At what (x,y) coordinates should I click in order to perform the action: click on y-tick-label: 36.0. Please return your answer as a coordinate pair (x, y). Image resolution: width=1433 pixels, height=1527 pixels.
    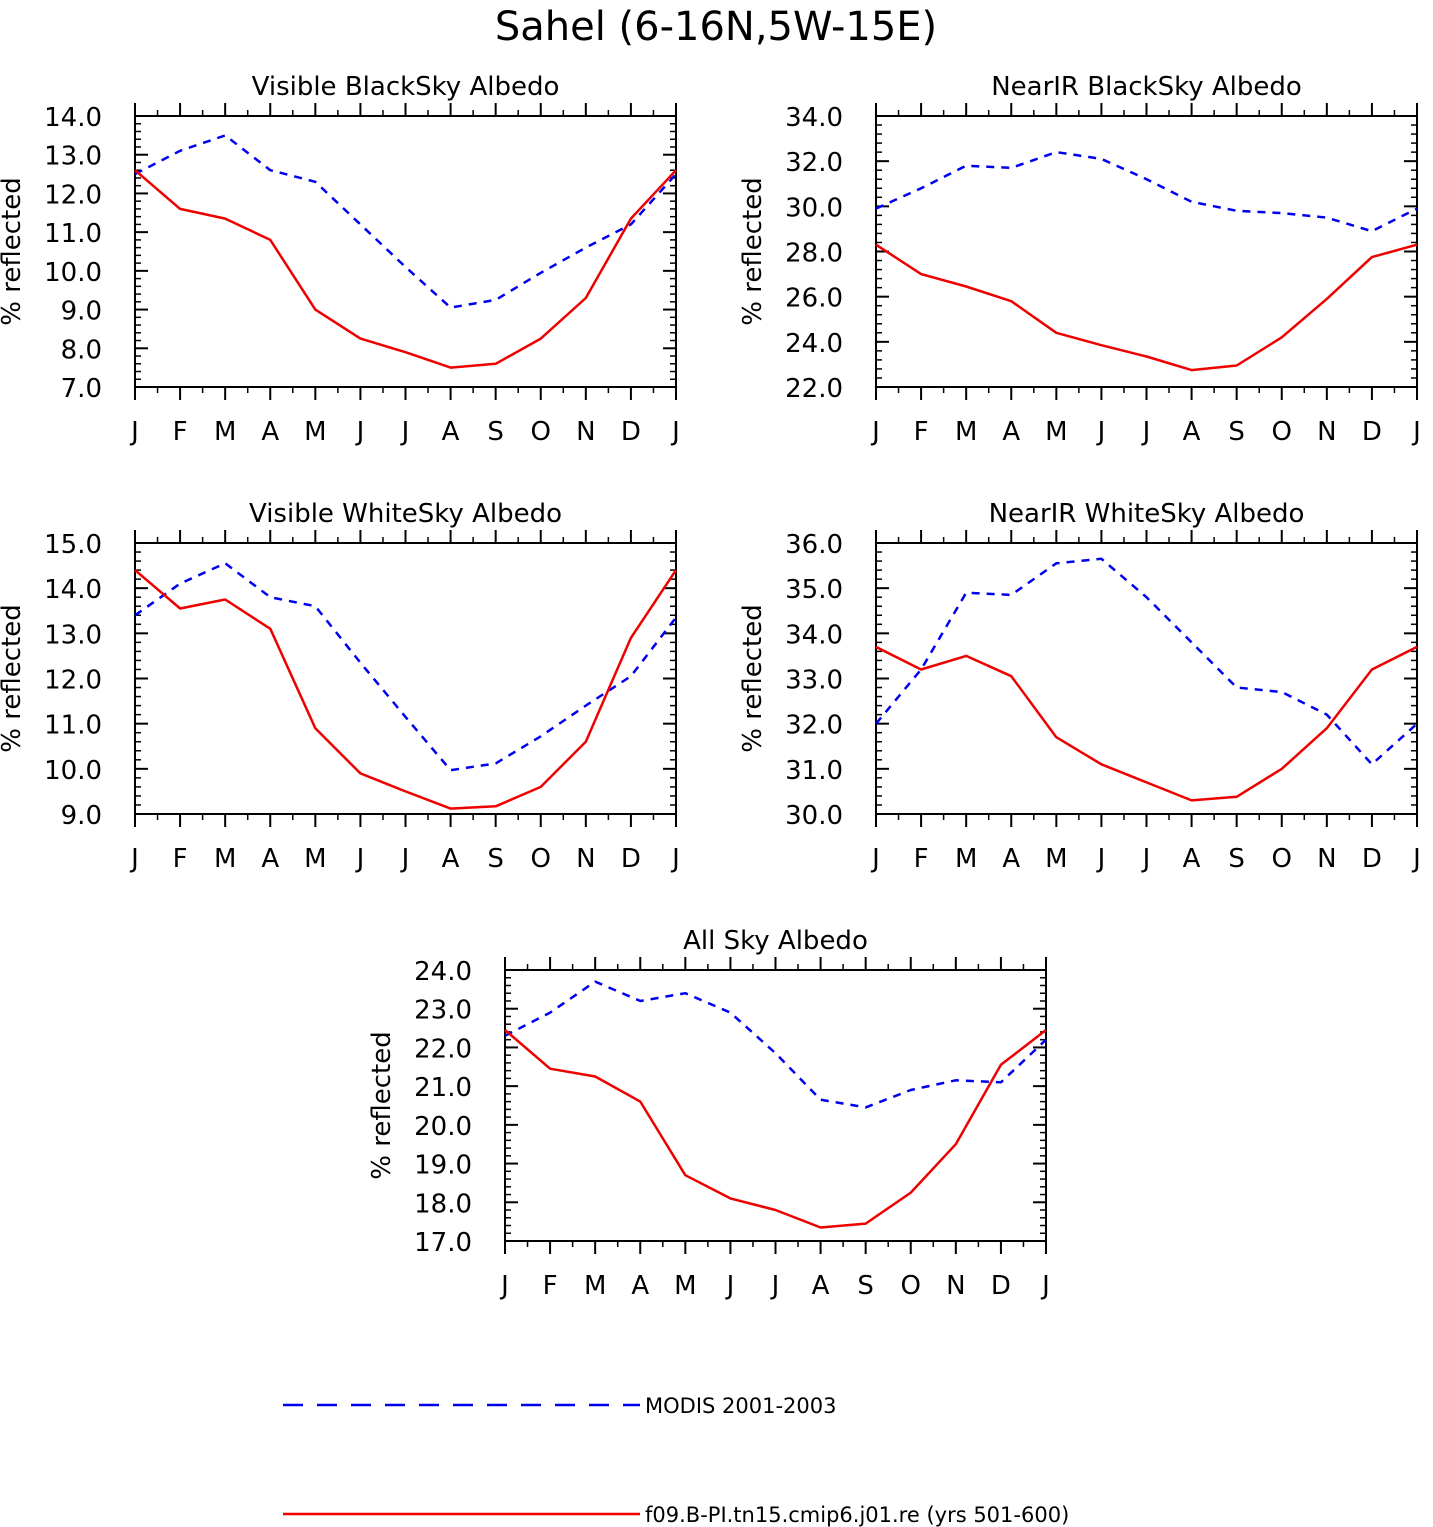
    Looking at the image, I should click on (814, 545).